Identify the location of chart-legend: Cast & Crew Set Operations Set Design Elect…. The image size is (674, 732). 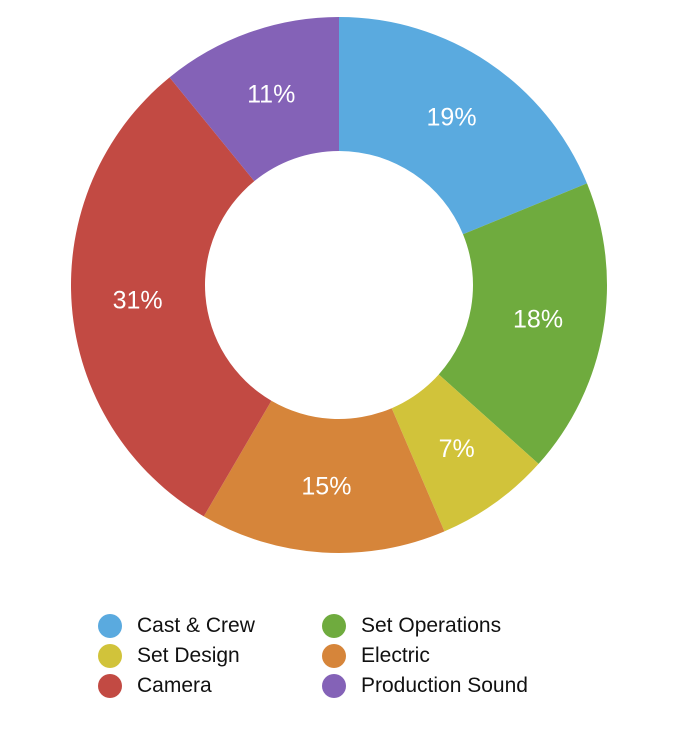
(340, 655).